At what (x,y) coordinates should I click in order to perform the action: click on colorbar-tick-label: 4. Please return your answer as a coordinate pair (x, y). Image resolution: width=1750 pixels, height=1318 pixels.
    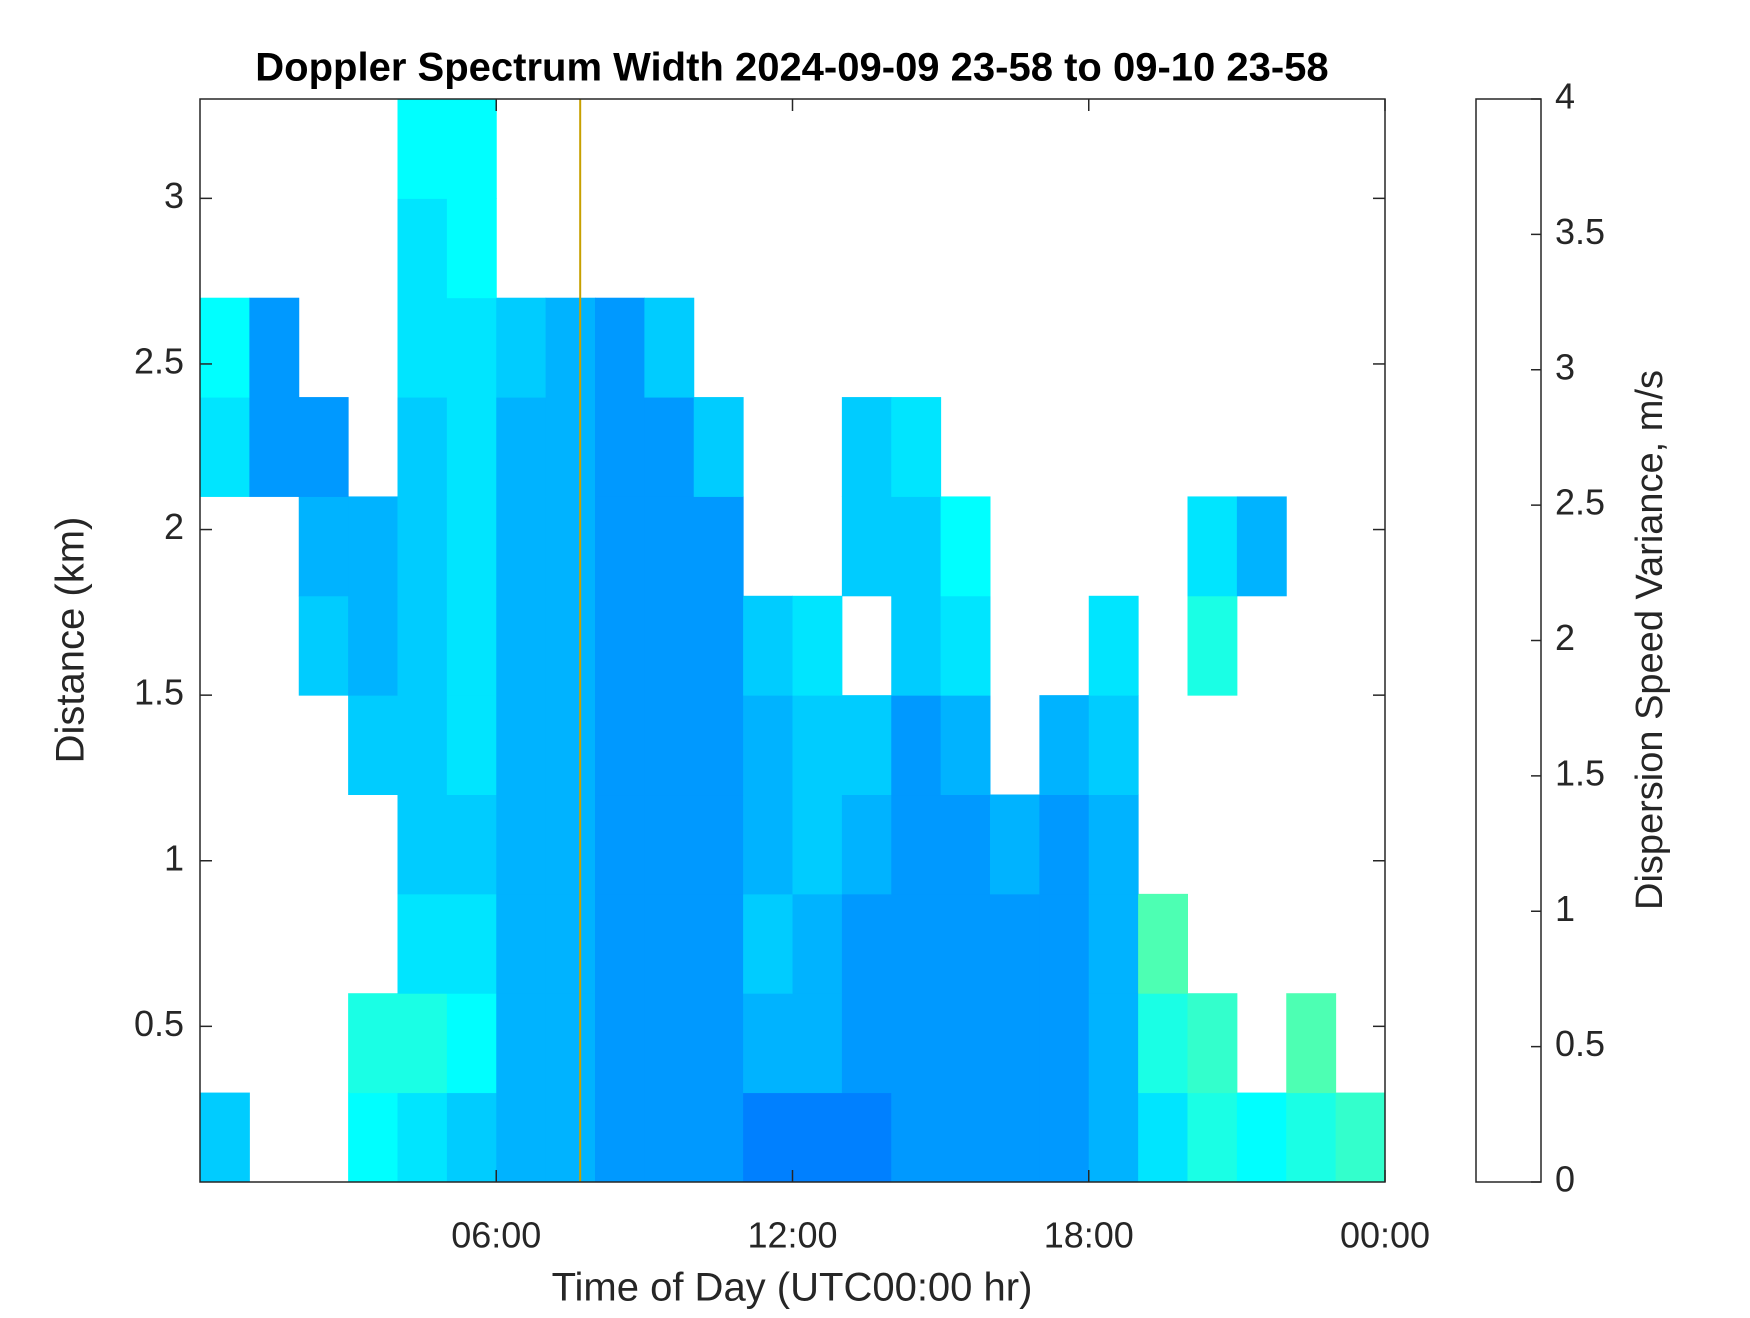
    Looking at the image, I should click on (1565, 96).